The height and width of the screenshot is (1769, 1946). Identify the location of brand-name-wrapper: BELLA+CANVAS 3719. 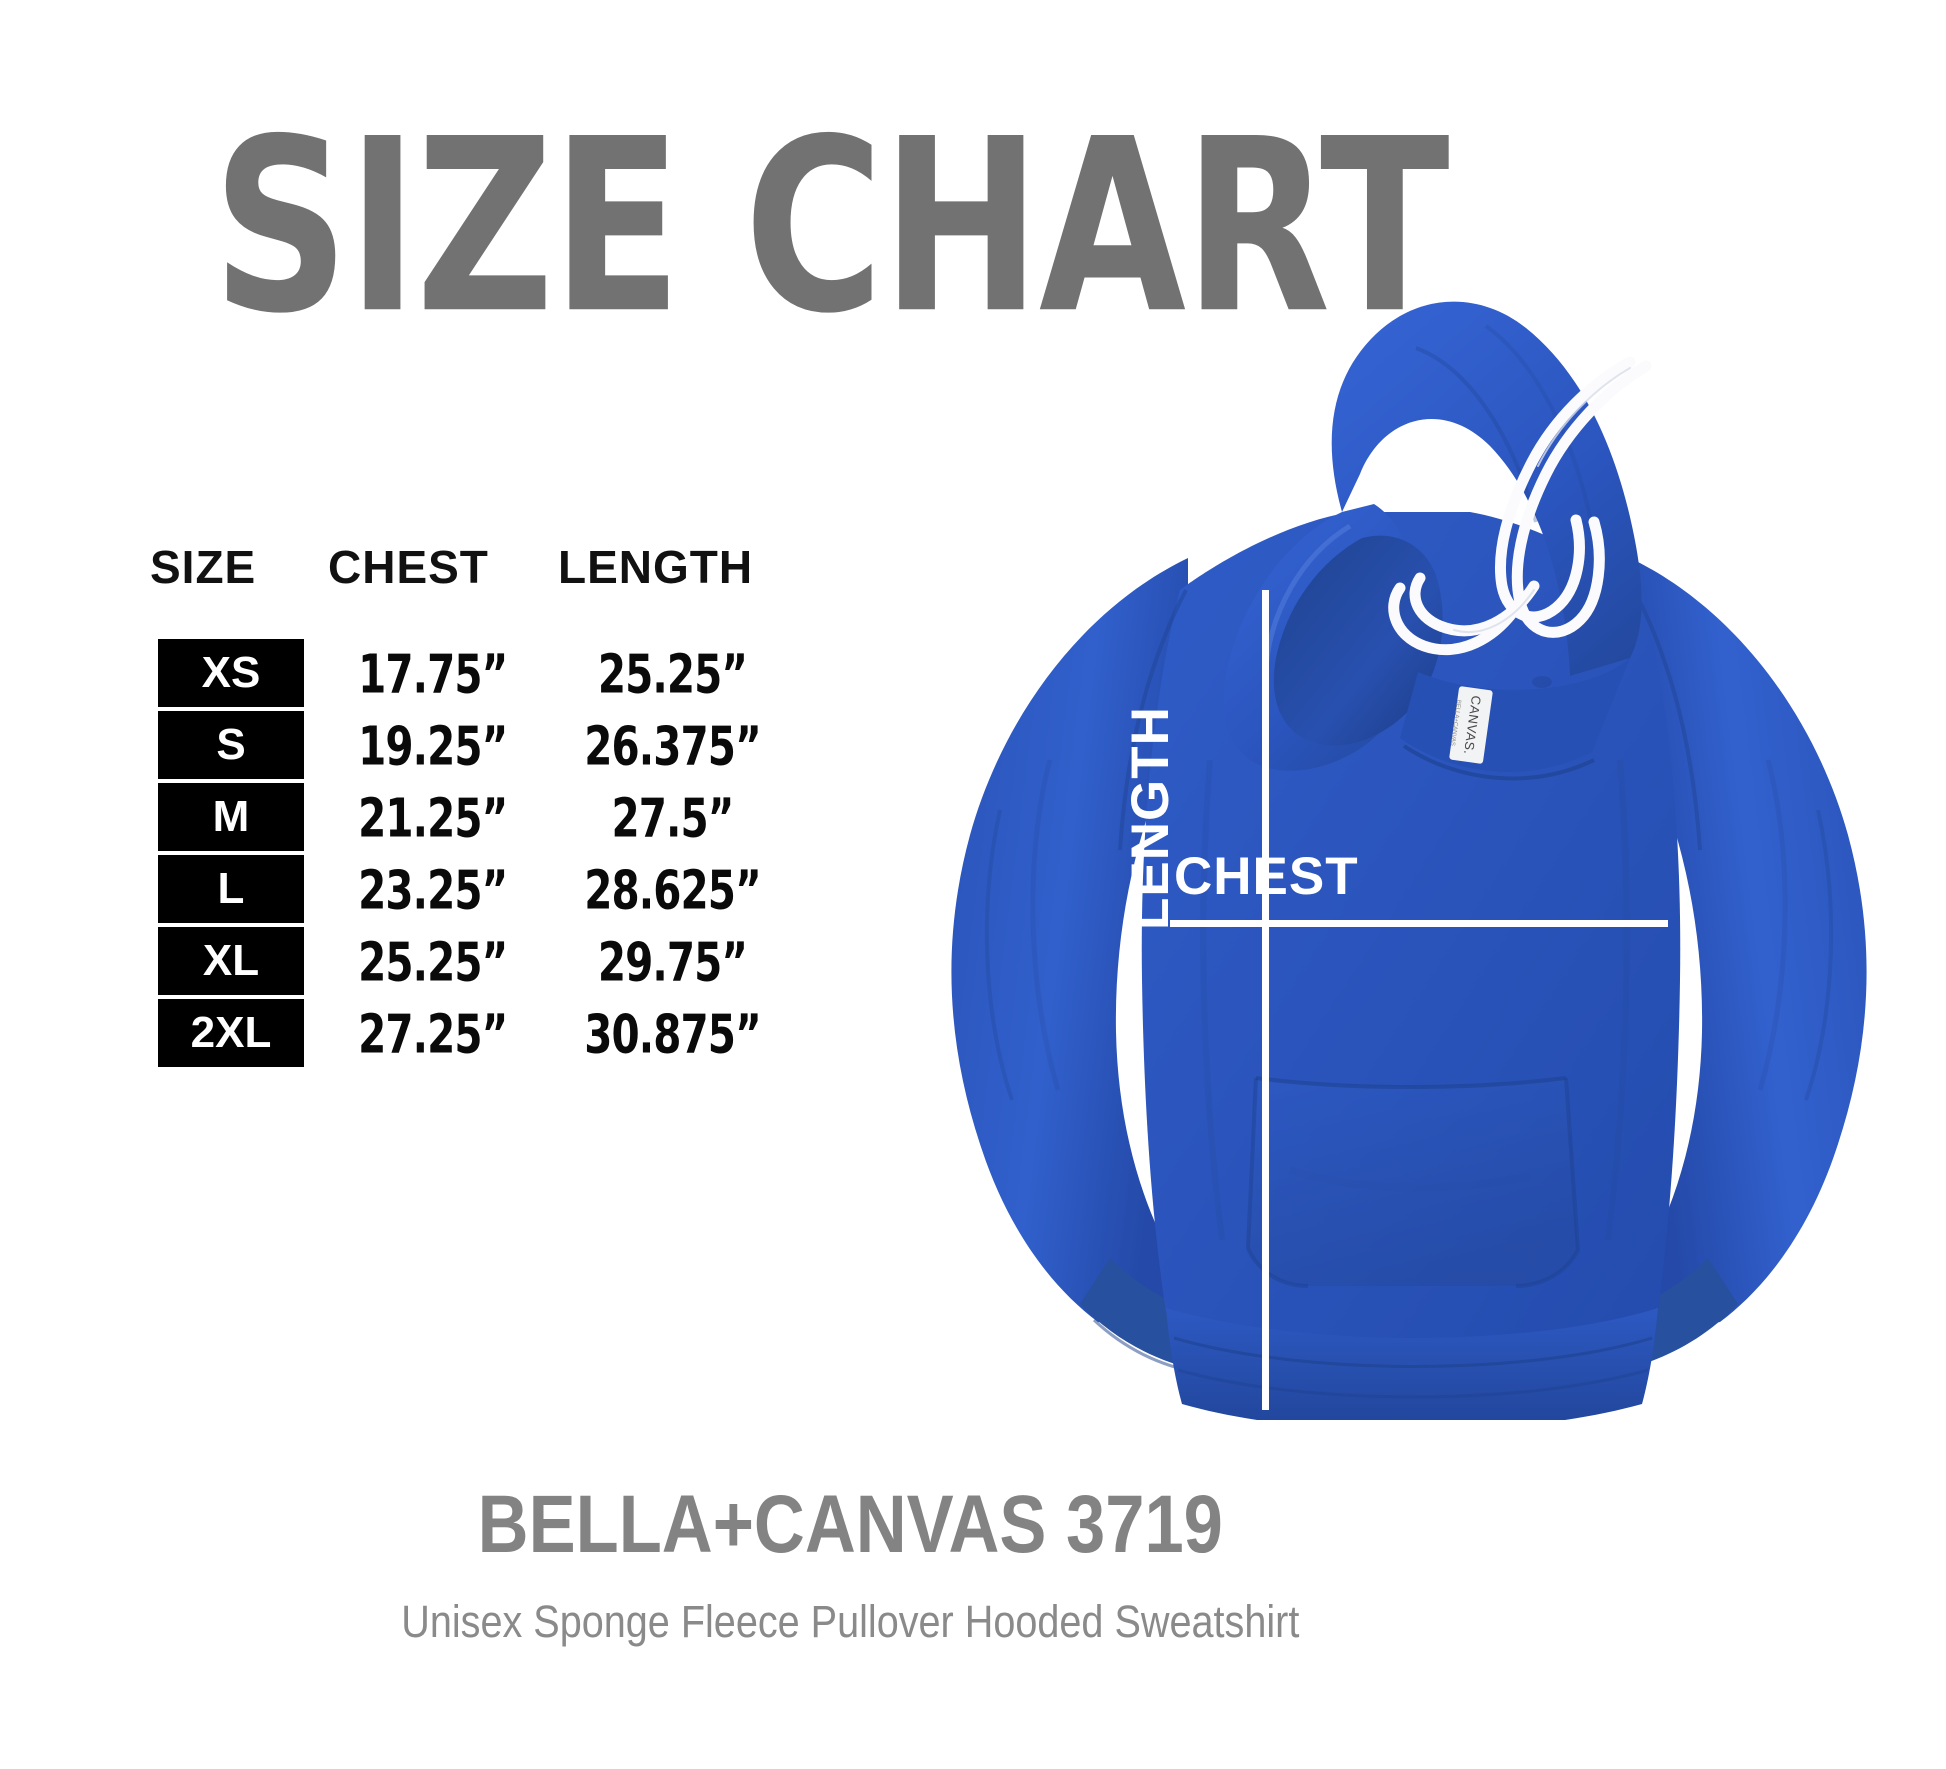
(850, 1525).